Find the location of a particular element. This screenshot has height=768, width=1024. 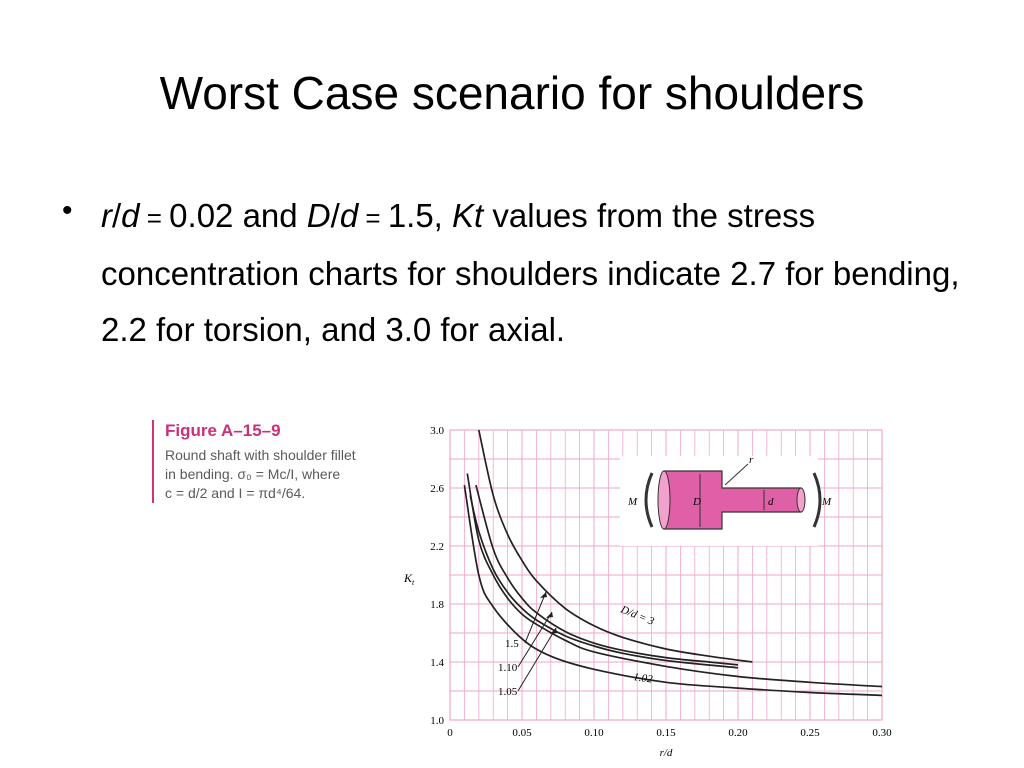

series-label-15: 1.5 is located at coordinates (512, 644).